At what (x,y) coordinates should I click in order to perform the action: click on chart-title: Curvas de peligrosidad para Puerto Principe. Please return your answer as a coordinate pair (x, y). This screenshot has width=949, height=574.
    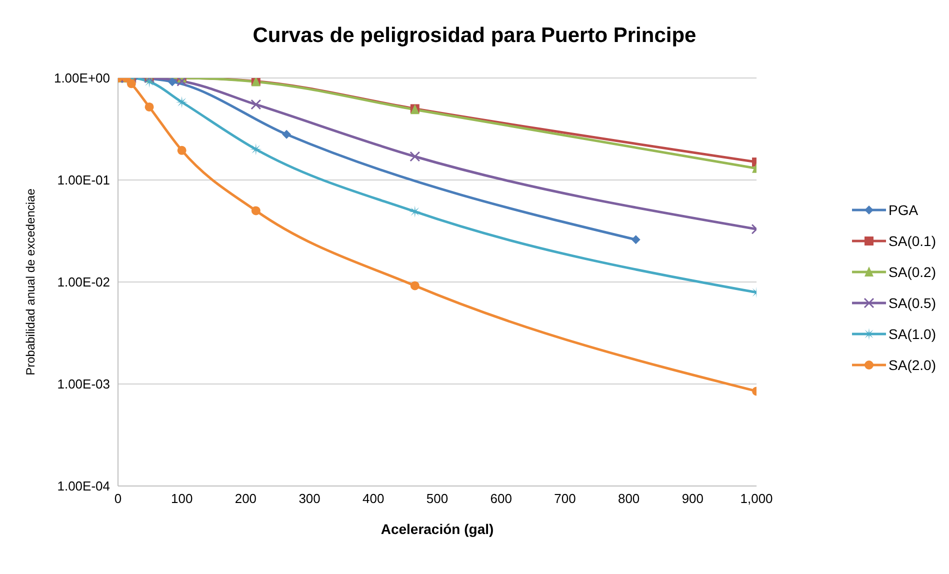
    Looking at the image, I should click on (475, 36).